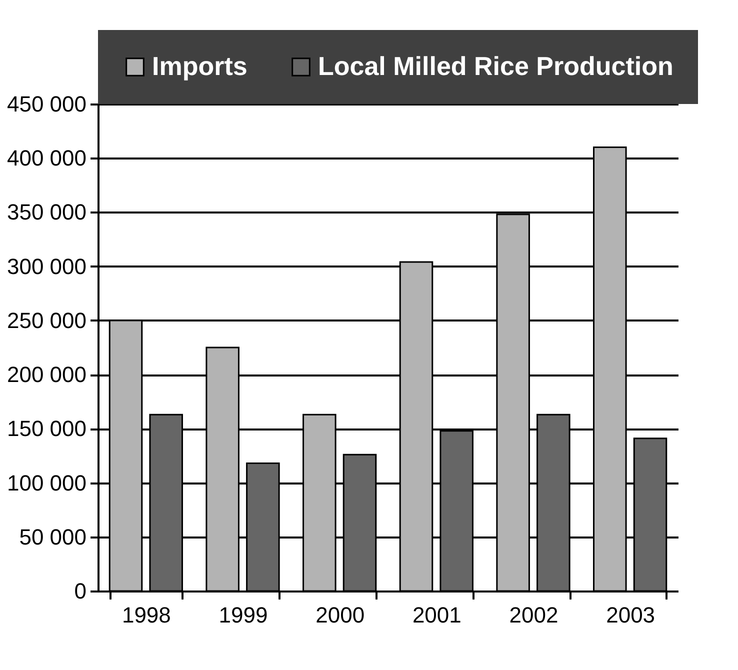 This screenshot has height=670, width=738. What do you see at coordinates (46, 266) in the screenshot?
I see `y-tick-label: 300 000` at bounding box center [46, 266].